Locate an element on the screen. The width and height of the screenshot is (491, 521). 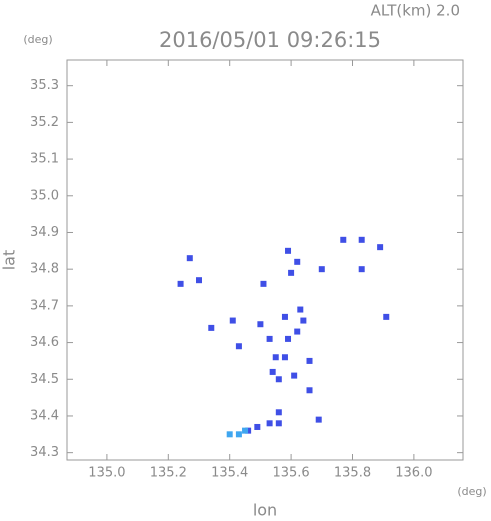
y-tick-label: 34.5 is located at coordinates (44, 379).